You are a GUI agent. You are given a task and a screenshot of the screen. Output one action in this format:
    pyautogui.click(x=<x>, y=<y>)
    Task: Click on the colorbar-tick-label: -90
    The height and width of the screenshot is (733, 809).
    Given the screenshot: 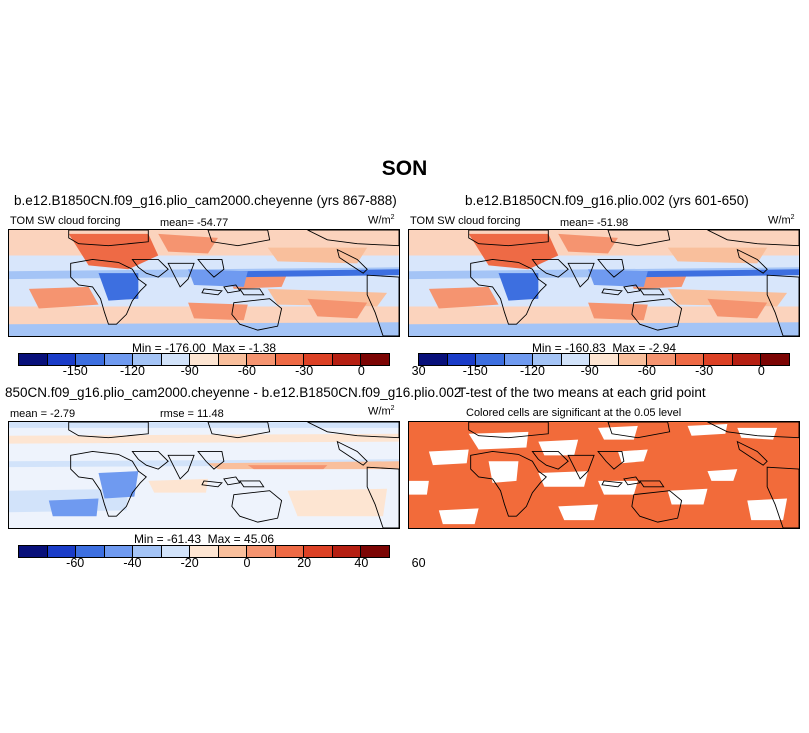 What is the action you would take?
    pyautogui.click(x=189, y=371)
    